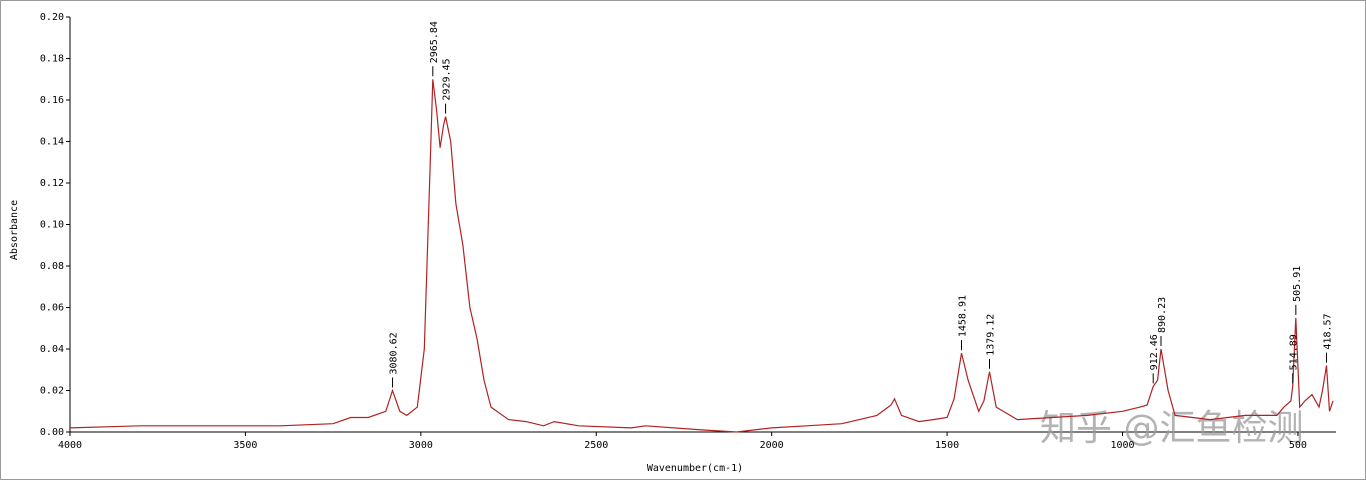 The height and width of the screenshot is (480, 1366). I want to click on x-tick-label: 4000, so click(70, 445).